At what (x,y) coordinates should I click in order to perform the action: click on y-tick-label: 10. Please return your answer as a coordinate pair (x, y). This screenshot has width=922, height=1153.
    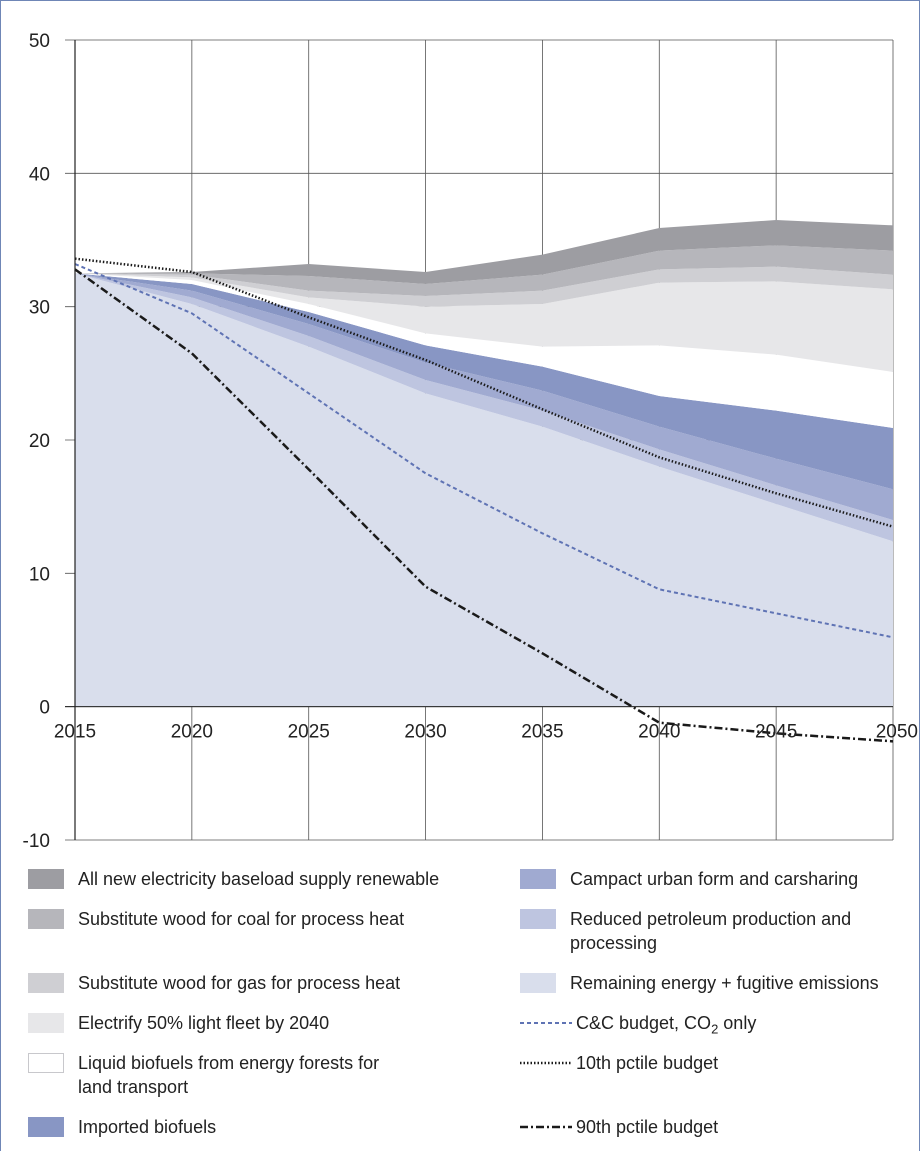
    Looking at the image, I should click on (39, 574).